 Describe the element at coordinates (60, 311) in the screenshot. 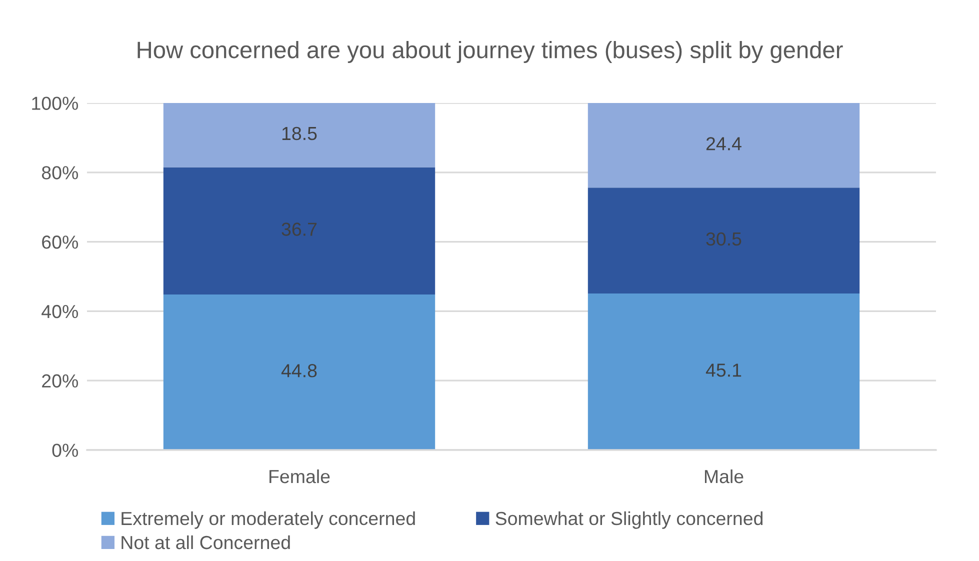

I see `y-tick-label: 40%` at that location.